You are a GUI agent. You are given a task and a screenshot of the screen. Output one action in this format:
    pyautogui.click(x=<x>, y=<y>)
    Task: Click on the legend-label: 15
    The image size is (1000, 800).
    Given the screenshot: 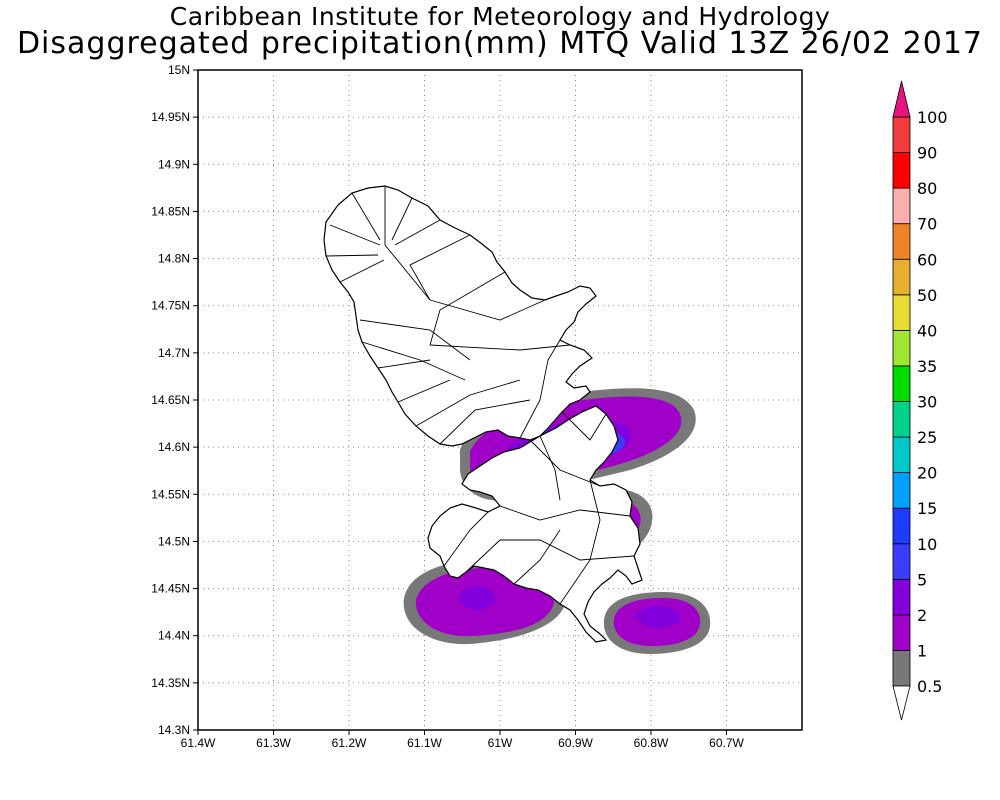 What is the action you would take?
    pyautogui.click(x=927, y=508)
    